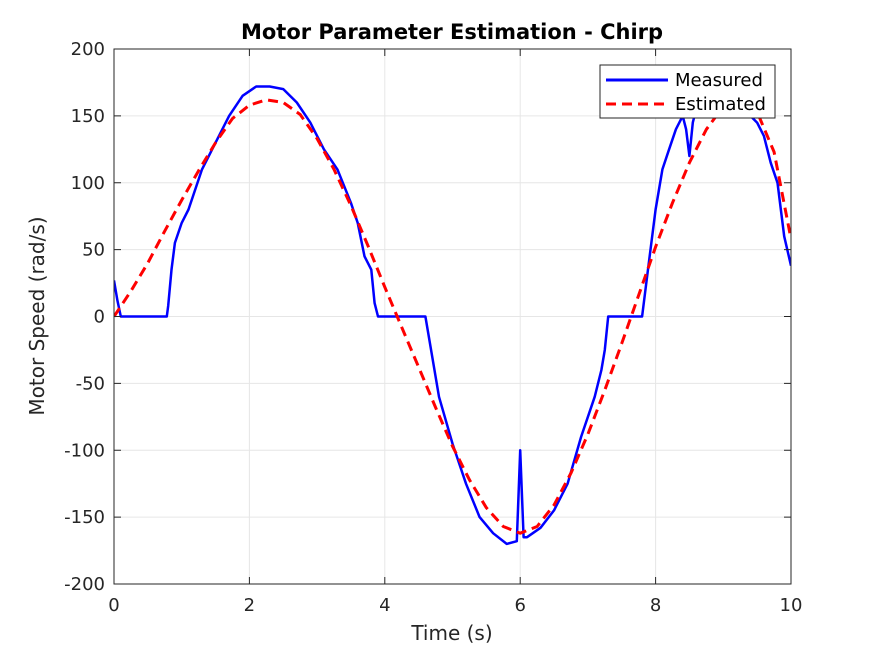 This screenshot has height=656, width=875. What do you see at coordinates (452, 32) in the screenshot?
I see `chart-title: Motor Parameter Estimation - Chirp` at bounding box center [452, 32].